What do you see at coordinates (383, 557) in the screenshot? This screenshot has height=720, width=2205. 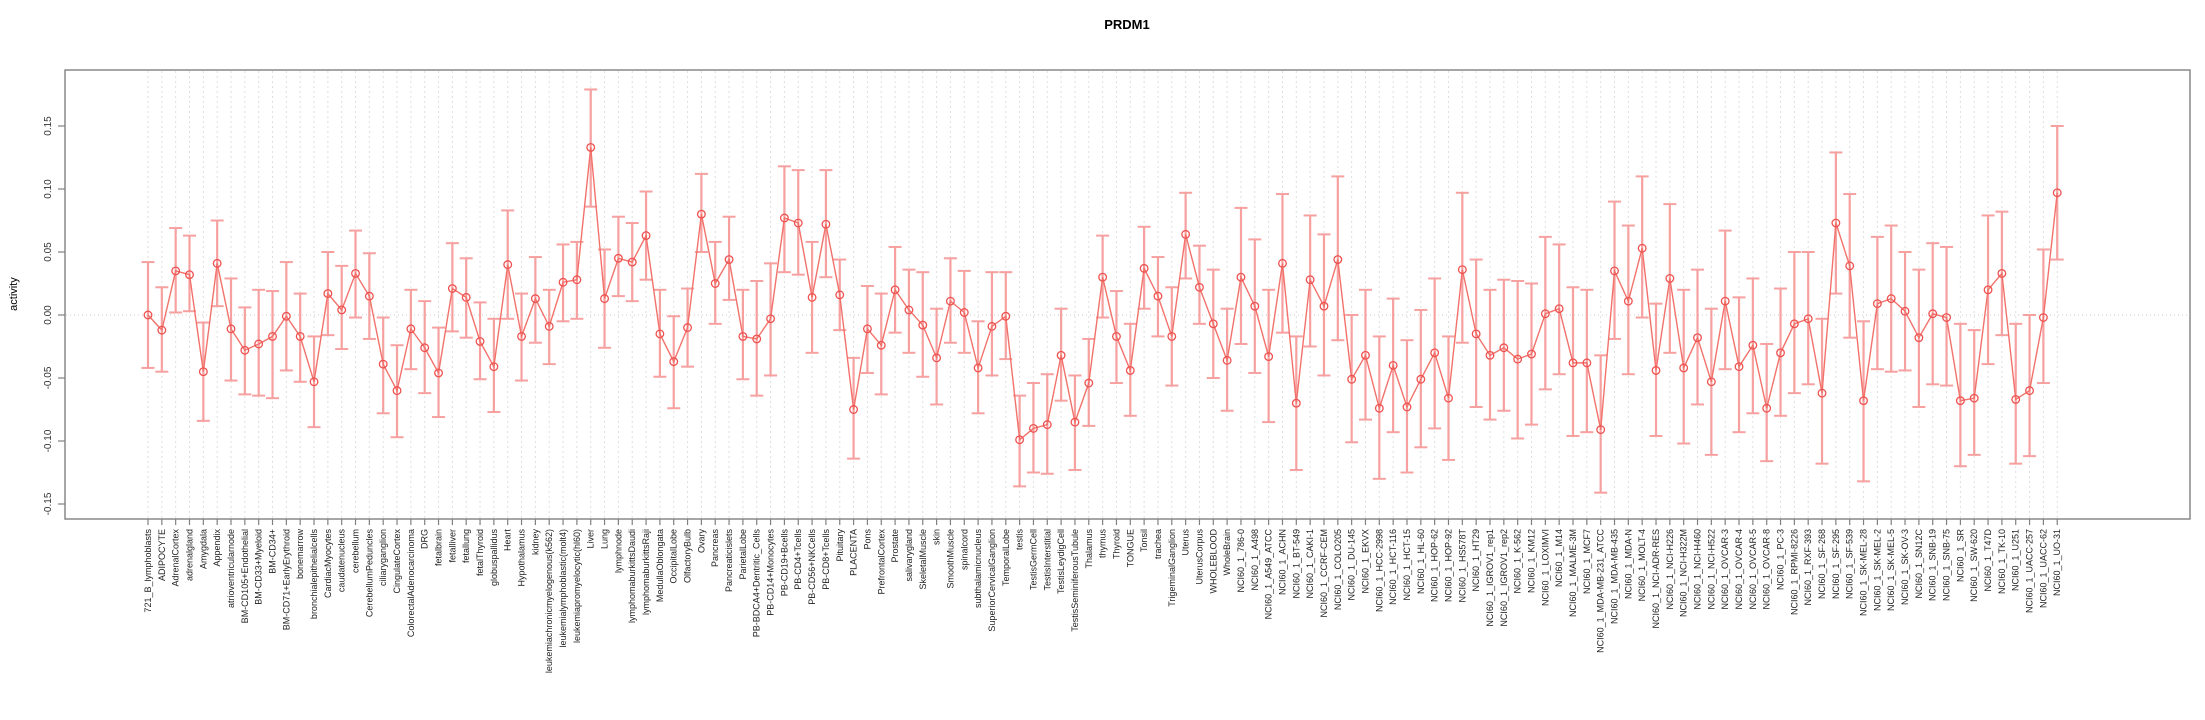 I see `x-tick-label: ciliaryganglion` at bounding box center [383, 557].